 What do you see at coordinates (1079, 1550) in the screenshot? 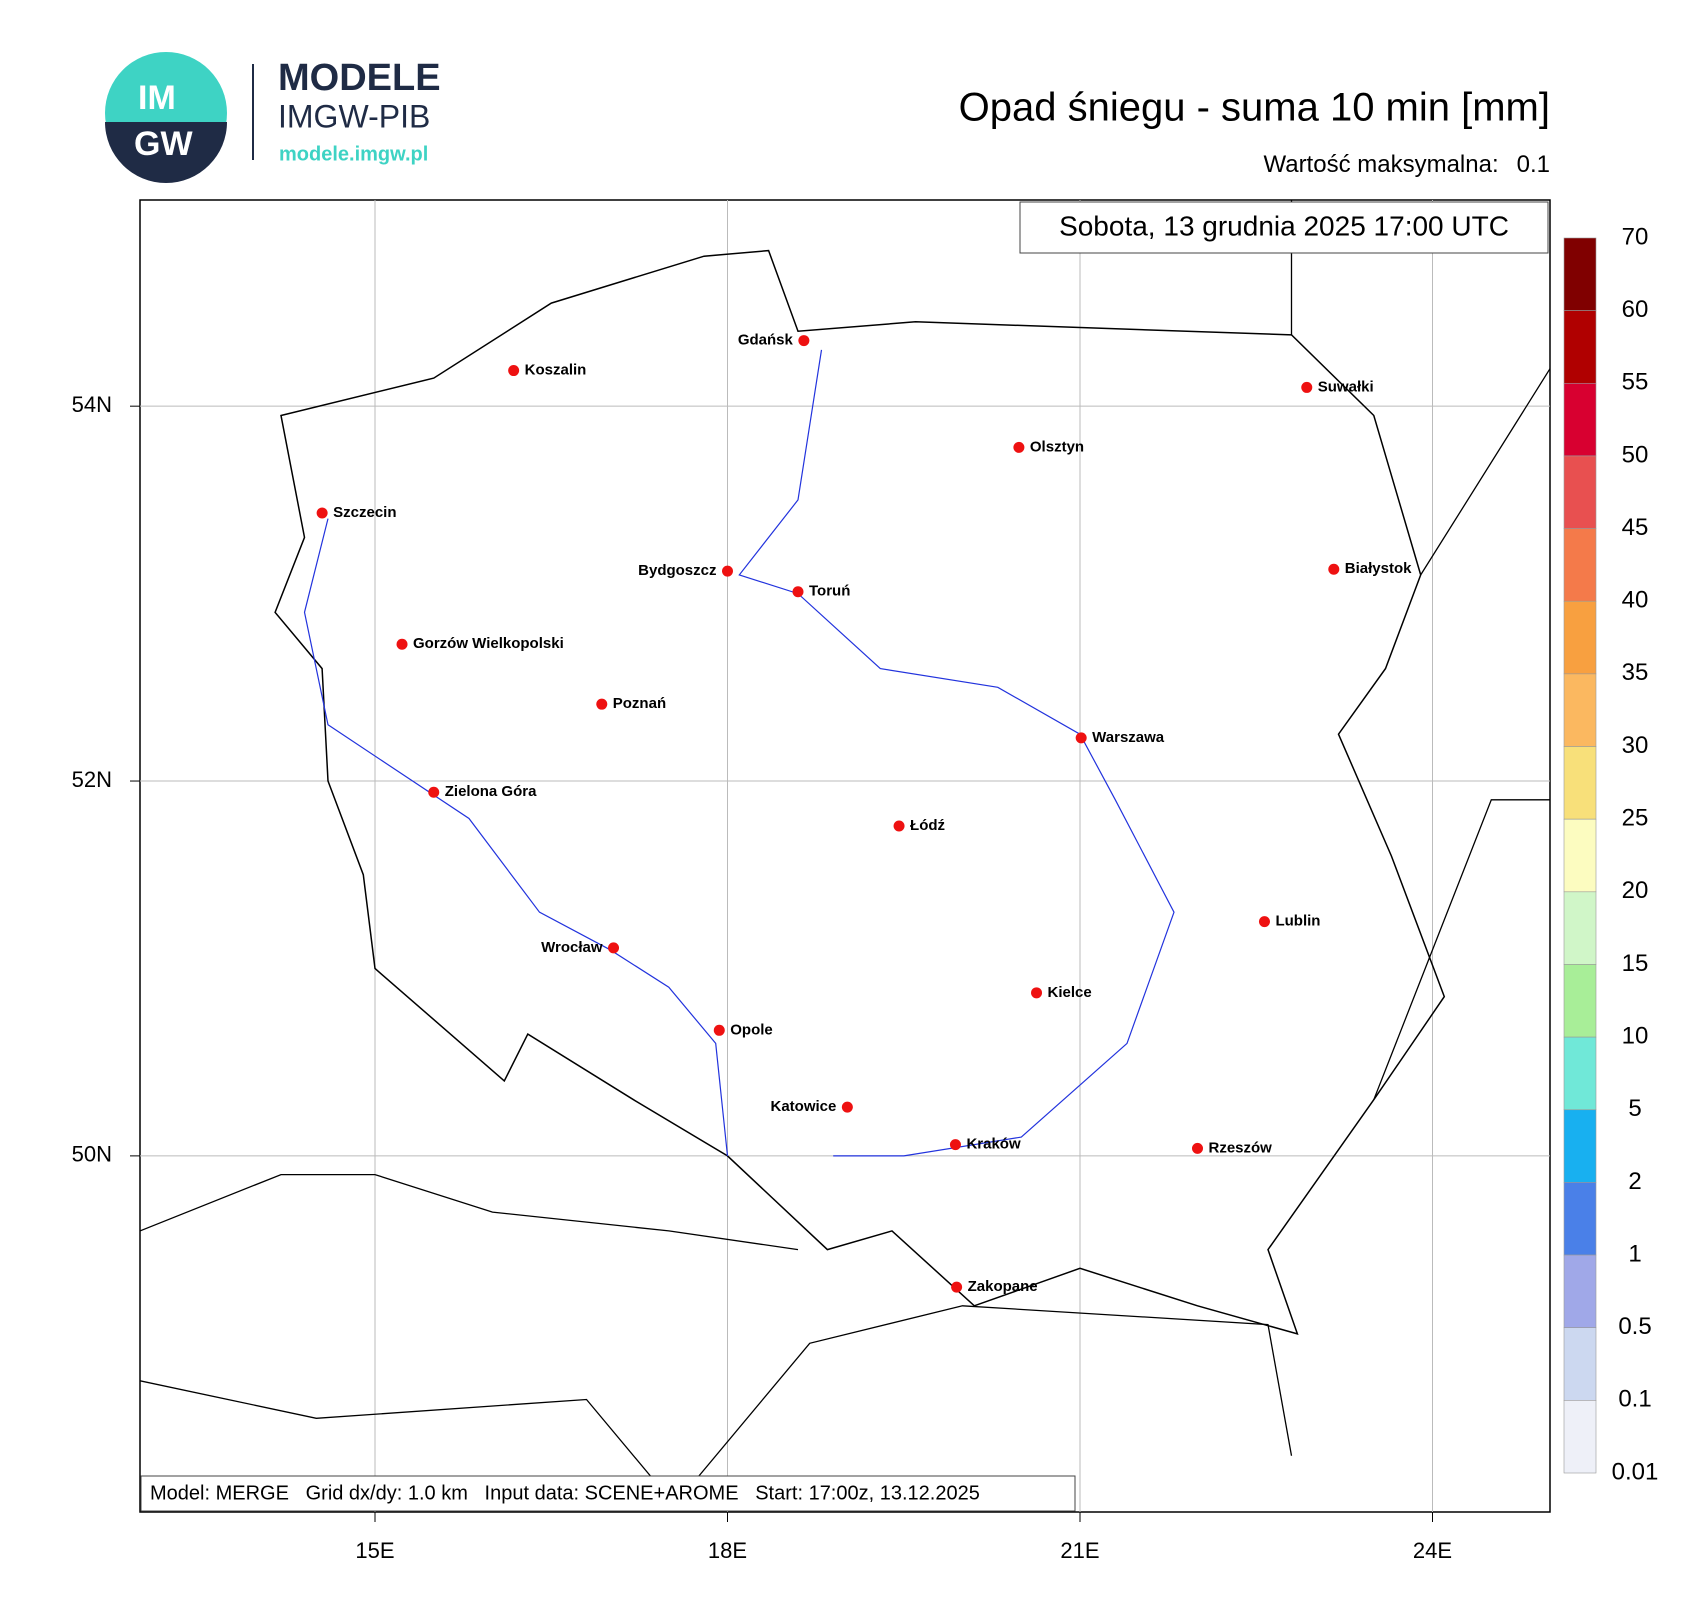
I see `x-tick-label: 21E` at bounding box center [1079, 1550].